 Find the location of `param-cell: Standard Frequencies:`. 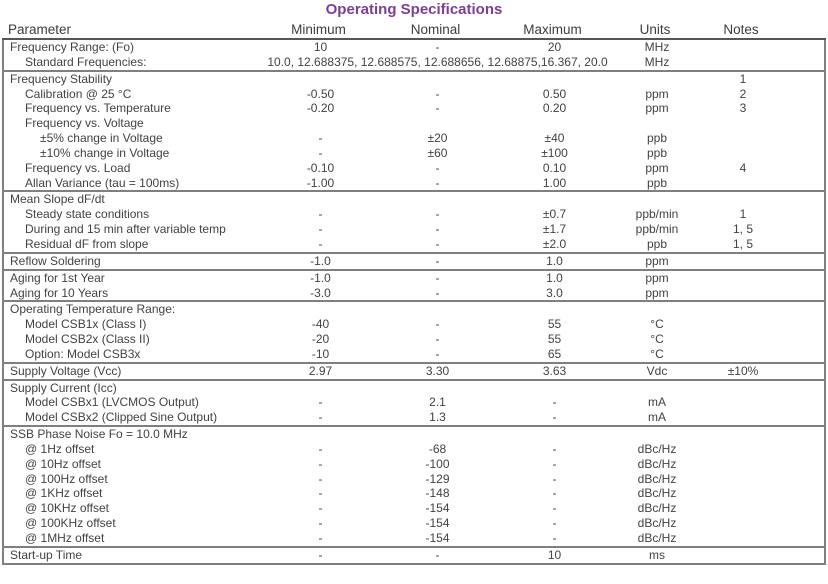

param-cell: Standard Frequencies: is located at coordinates (86, 61).